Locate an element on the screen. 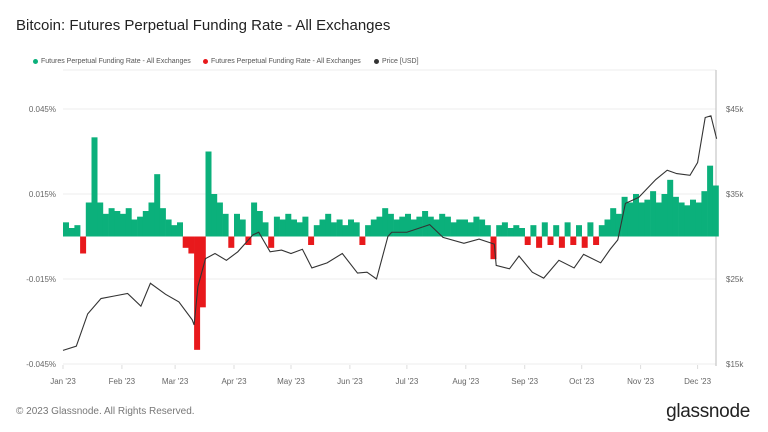 The image size is (768, 432). legend-item-price: Price [USD] is located at coordinates (396, 61).